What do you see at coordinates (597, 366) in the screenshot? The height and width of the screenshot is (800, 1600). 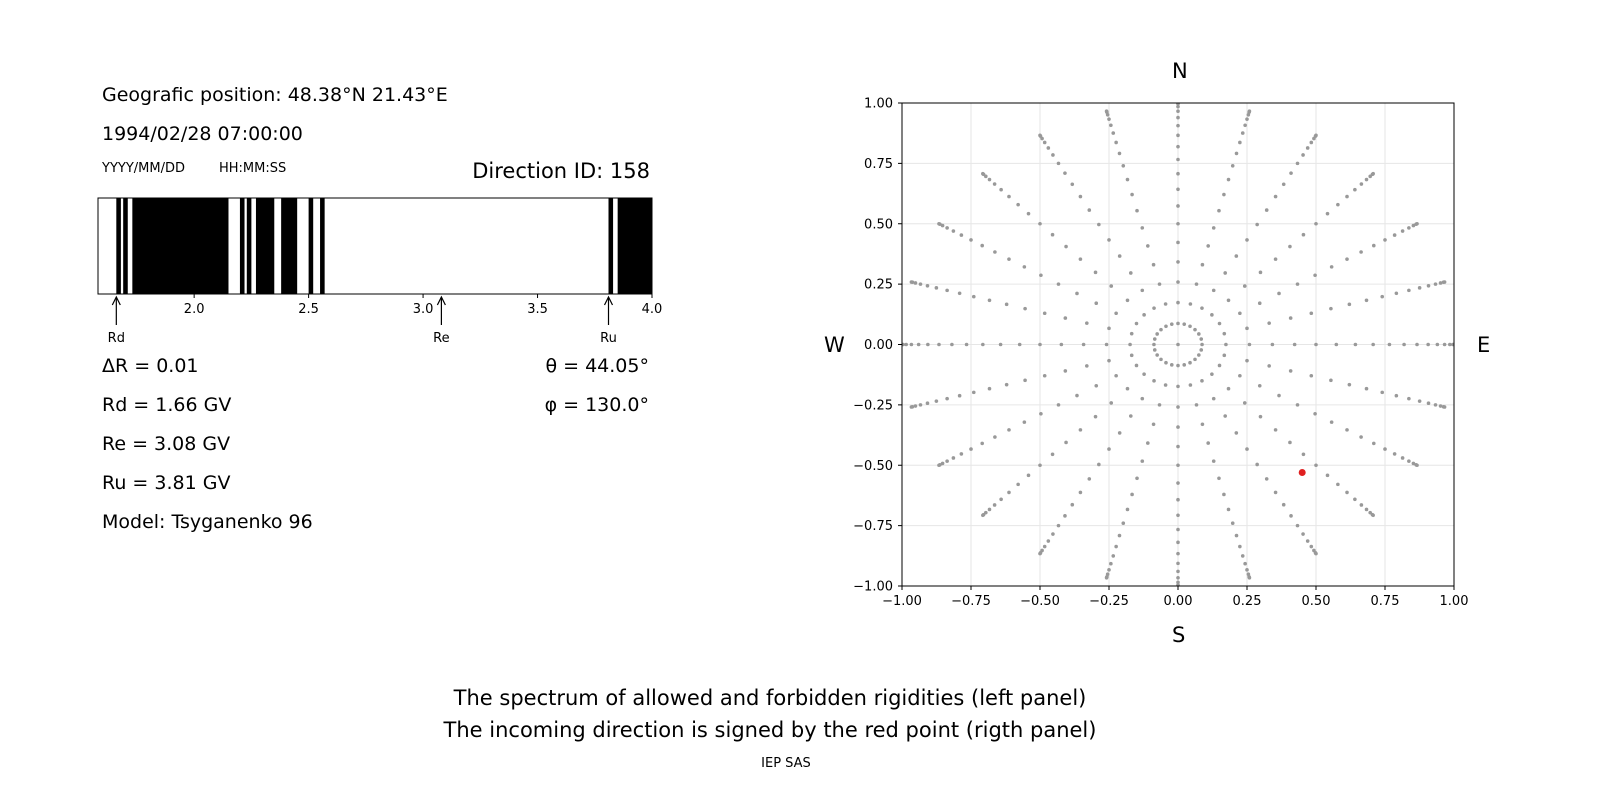 I see `theta-value: θ = 44.05°` at bounding box center [597, 366].